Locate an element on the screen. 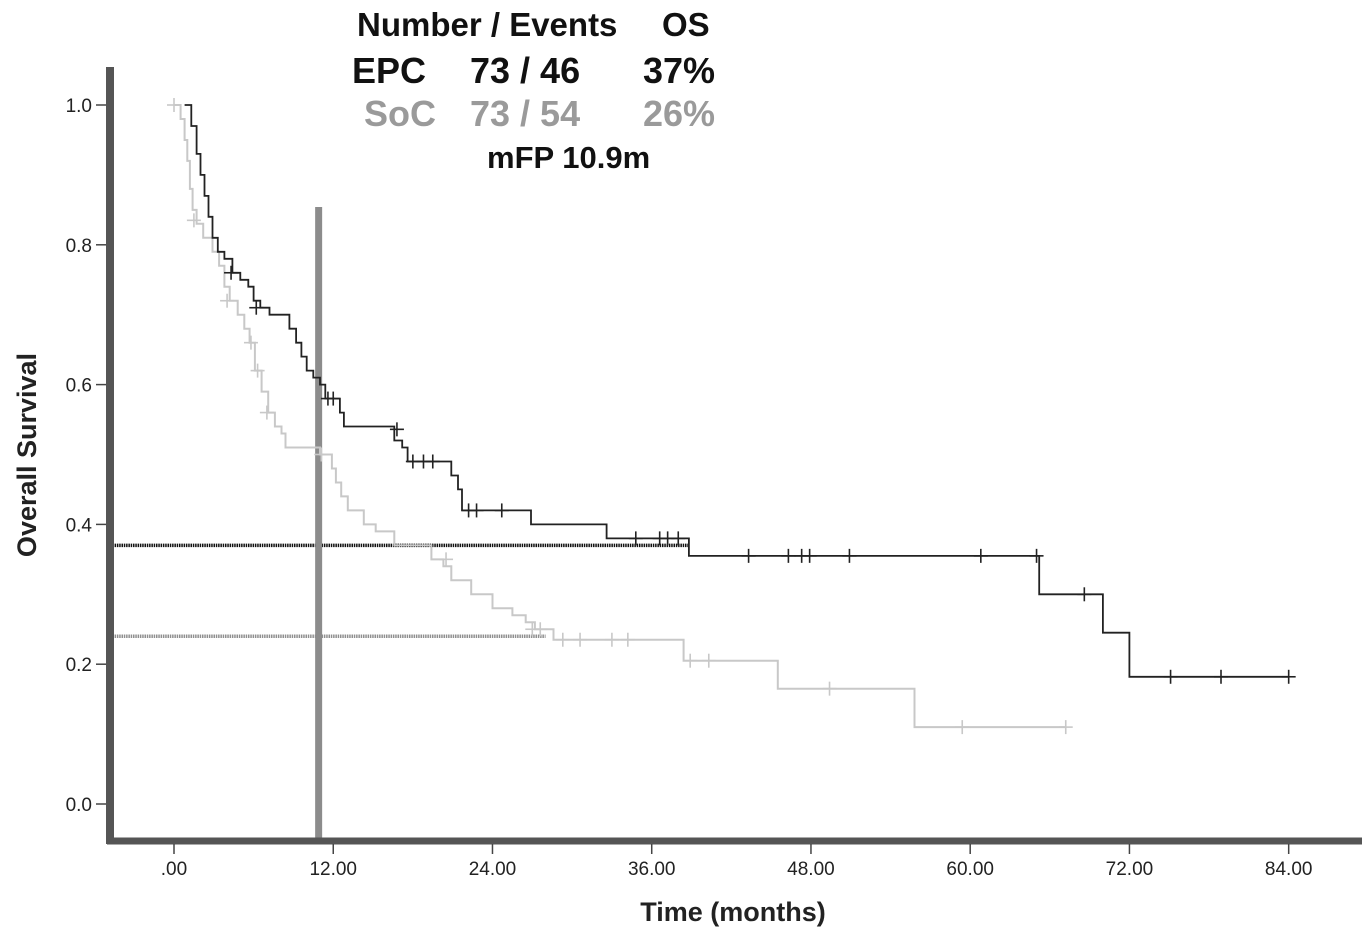  group-os-epc: 37% is located at coordinates (679, 70).